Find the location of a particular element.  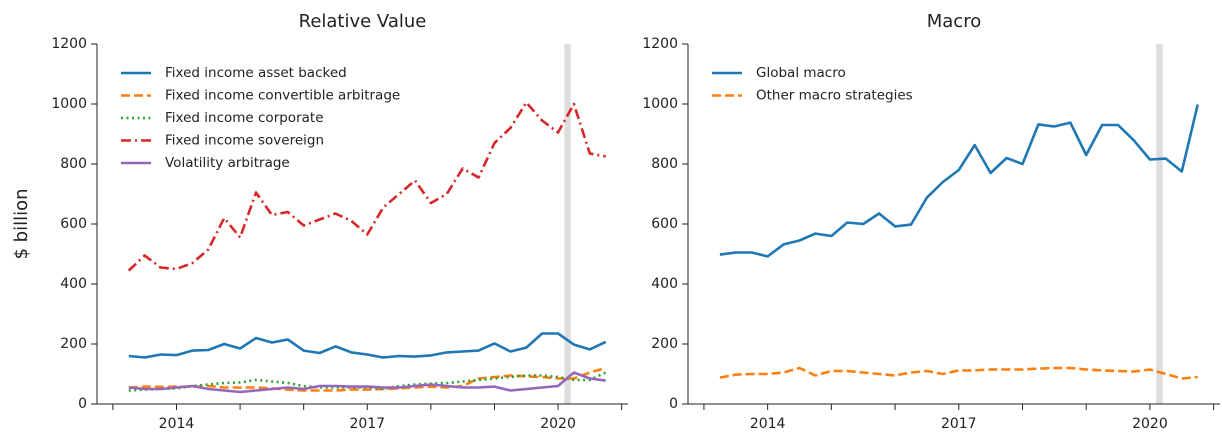

legend-label: Volatility arbitrage is located at coordinates (227, 163).